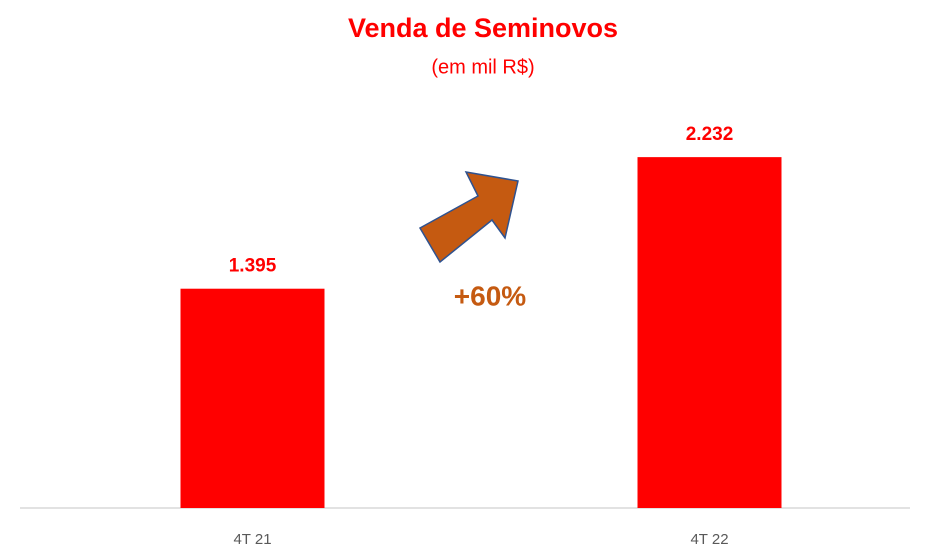 The height and width of the screenshot is (549, 930). Describe the element at coordinates (490, 295) in the screenshot. I see `growth-annotation: +60%` at that location.